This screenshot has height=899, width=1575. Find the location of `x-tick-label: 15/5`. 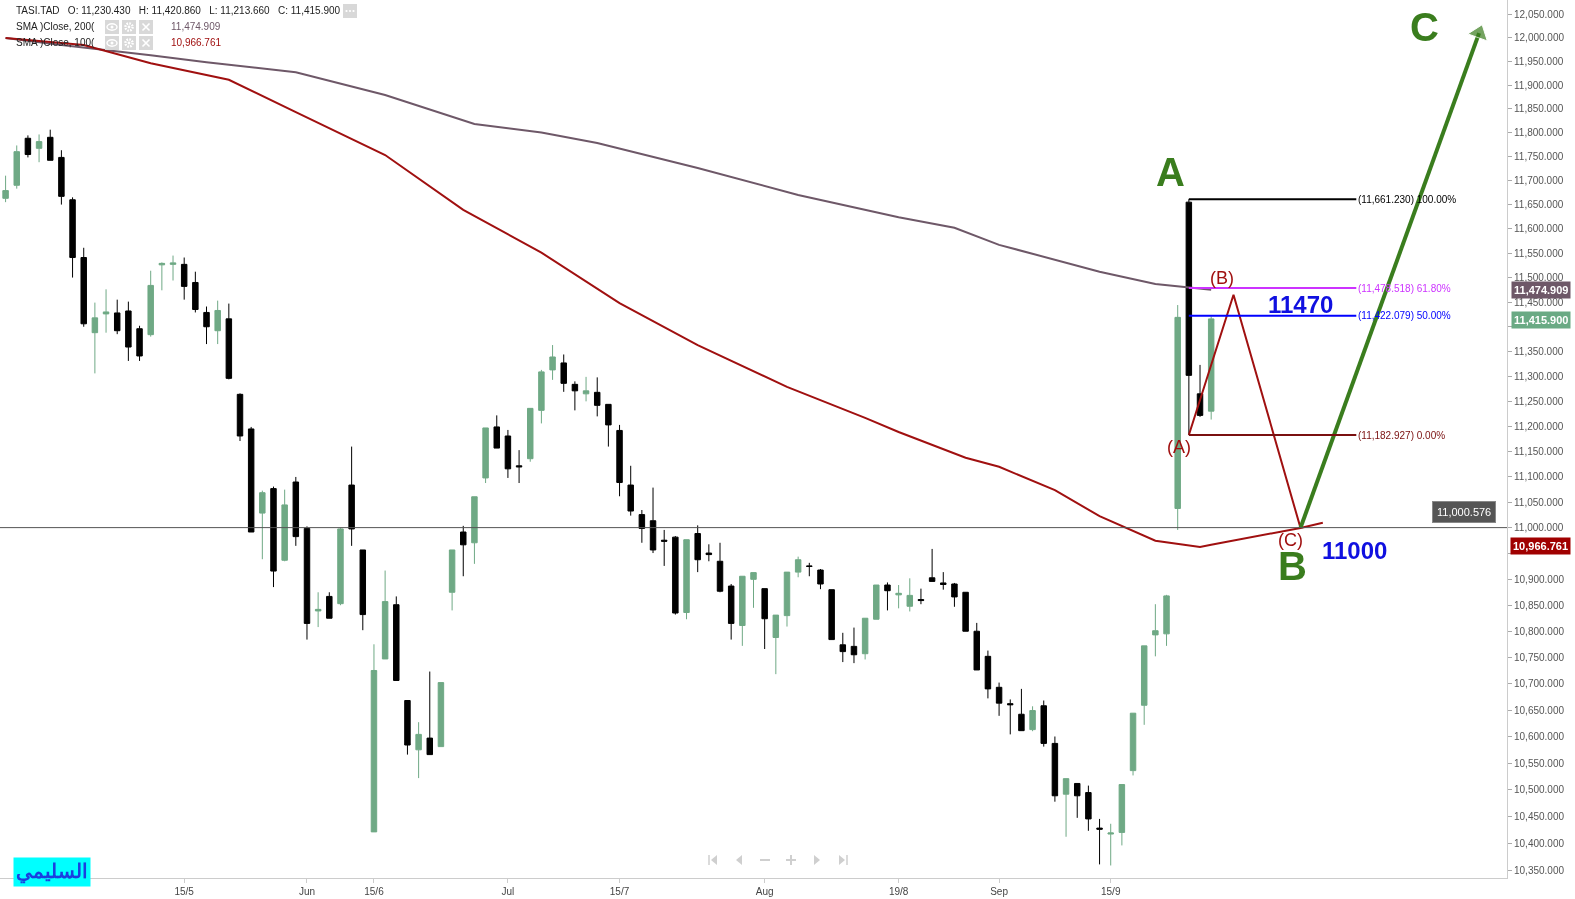

x-tick-label: 15/5 is located at coordinates (184, 891).